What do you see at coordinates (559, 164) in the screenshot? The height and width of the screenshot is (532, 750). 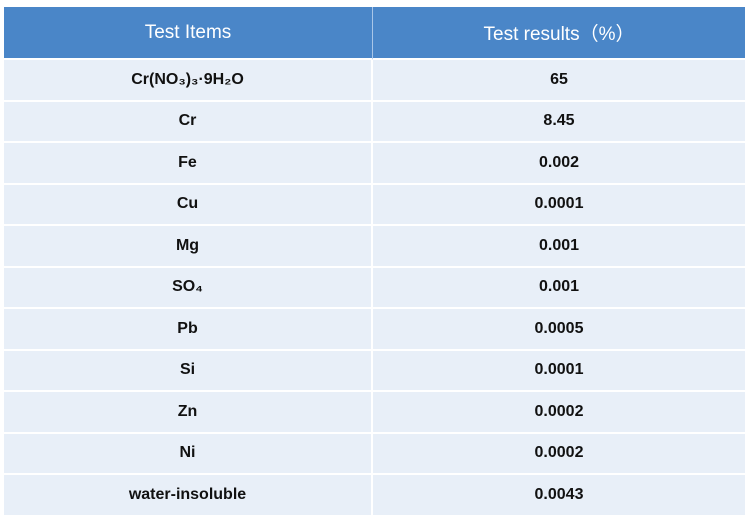 I see `result-cell: 0.002` at bounding box center [559, 164].